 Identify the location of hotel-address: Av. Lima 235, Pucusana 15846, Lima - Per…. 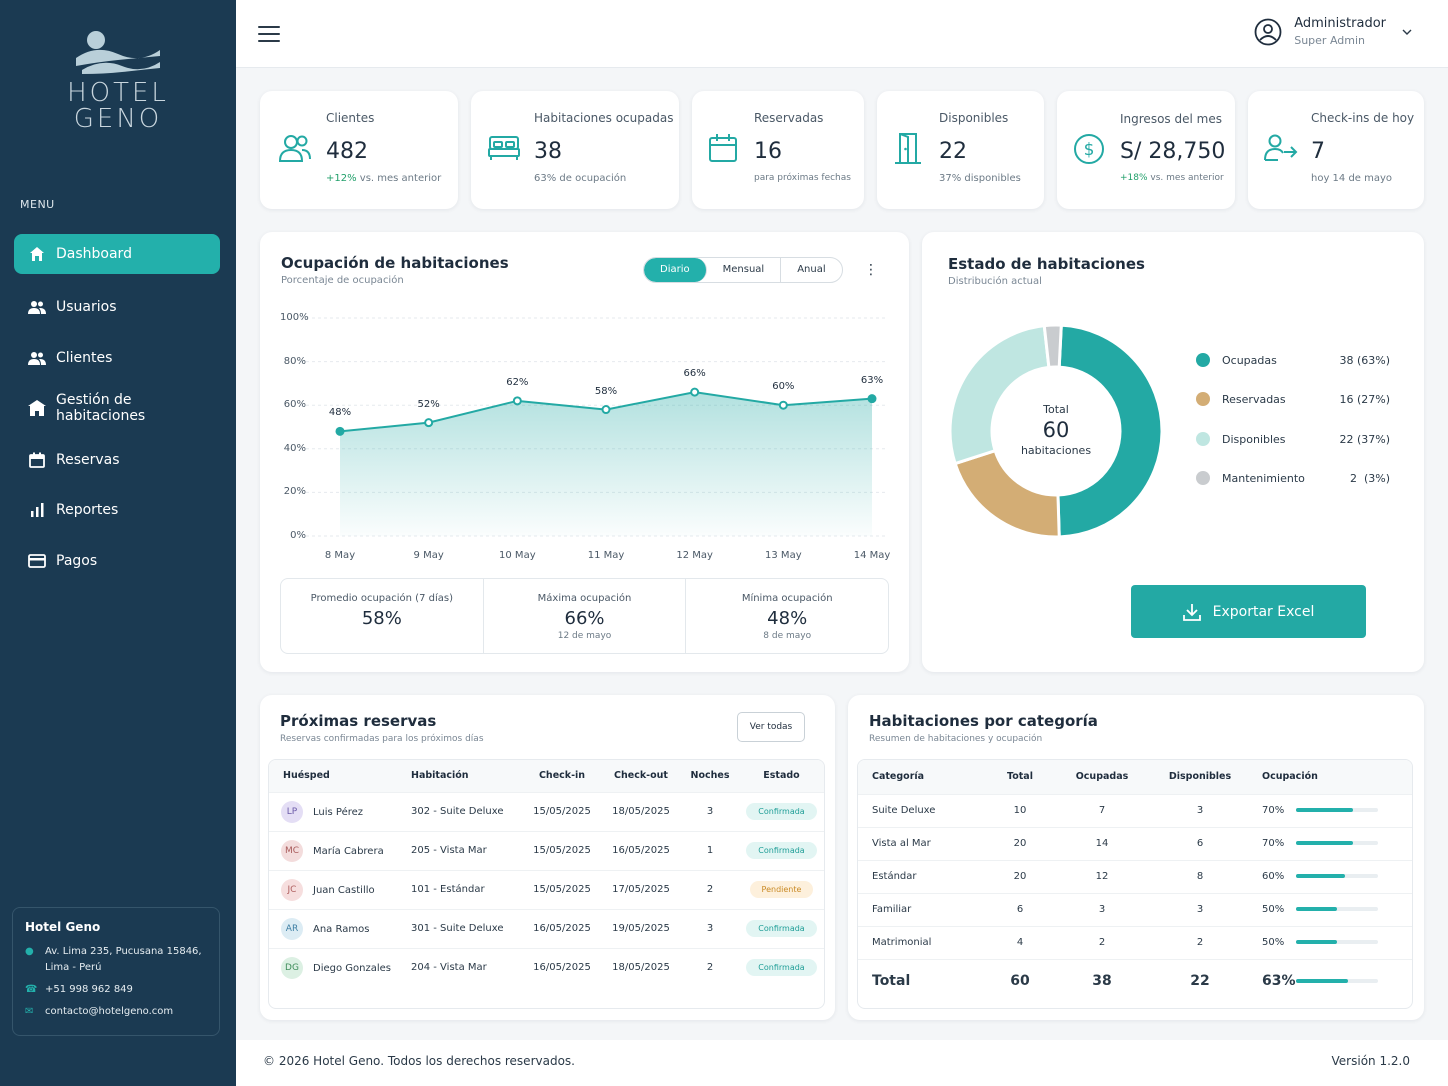
(123, 959).